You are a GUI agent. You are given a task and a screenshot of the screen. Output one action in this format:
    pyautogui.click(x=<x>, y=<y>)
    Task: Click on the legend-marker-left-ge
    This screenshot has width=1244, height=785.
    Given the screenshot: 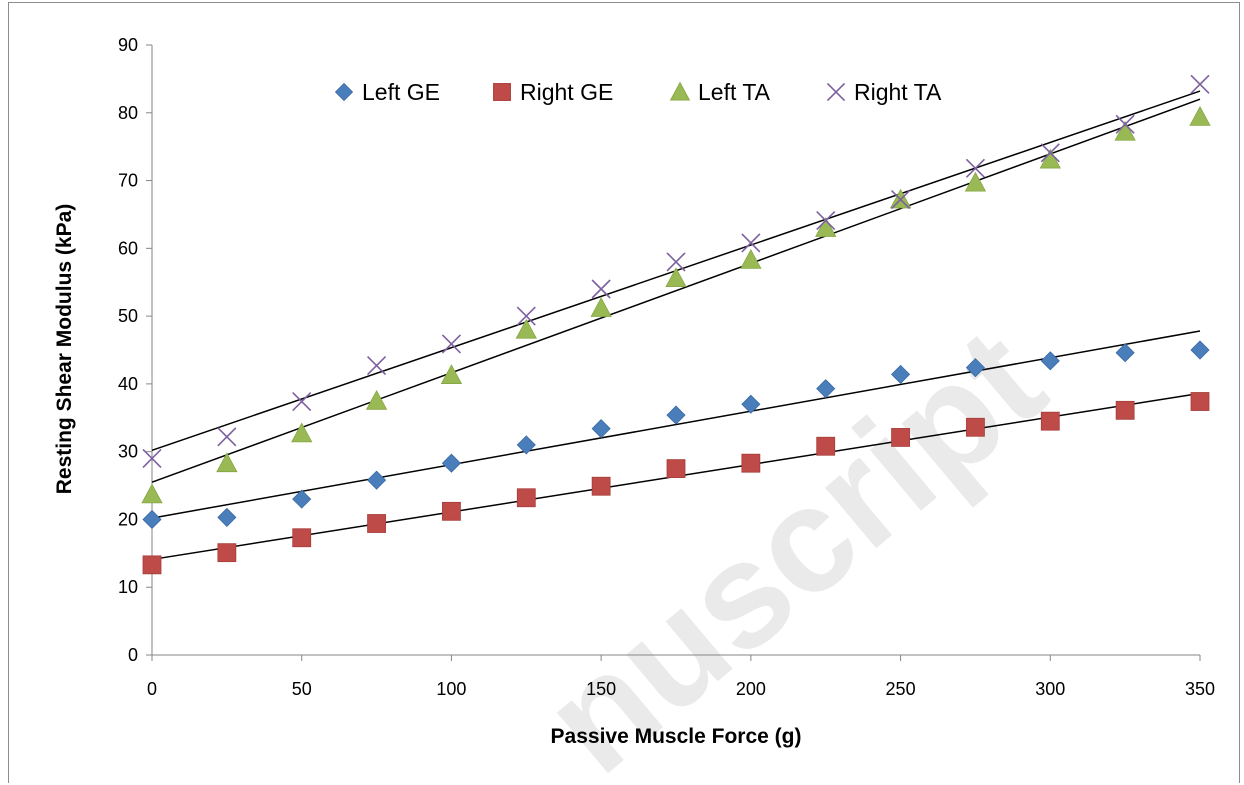 What is the action you would take?
    pyautogui.click(x=344, y=92)
    